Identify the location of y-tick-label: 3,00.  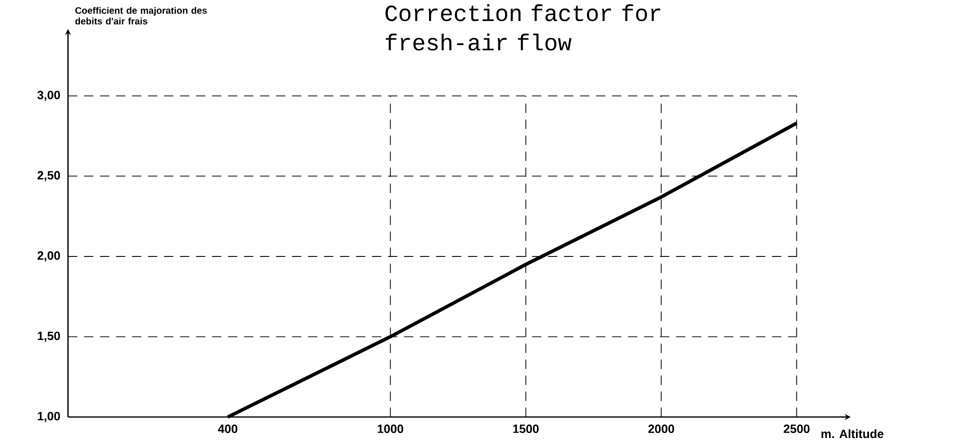
(48, 95).